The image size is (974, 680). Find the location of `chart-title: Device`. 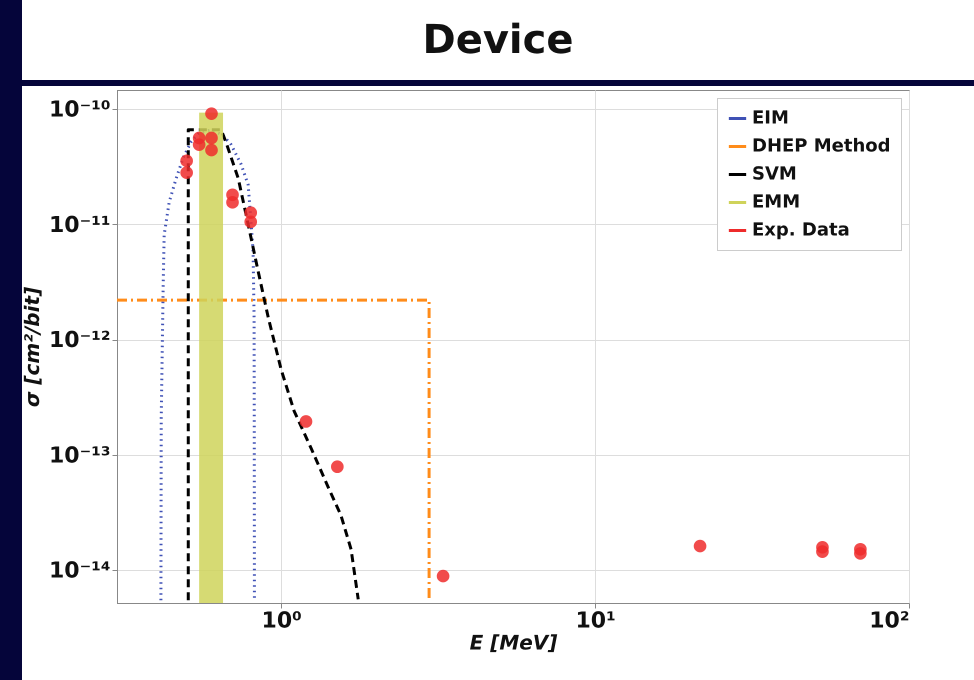

chart-title: Device is located at coordinates (498, 42).